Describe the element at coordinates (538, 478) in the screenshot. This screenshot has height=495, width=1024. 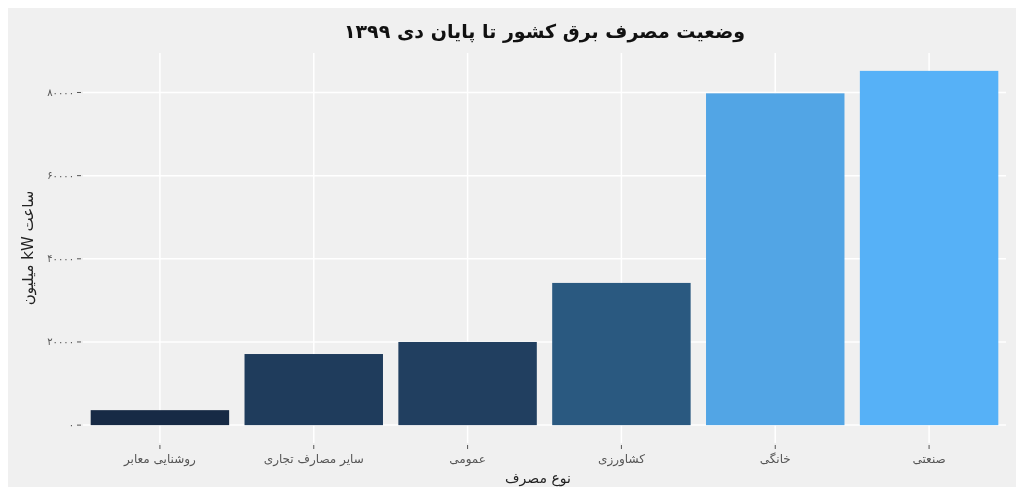
I see `x-axis-title: نوع مصرف` at that location.